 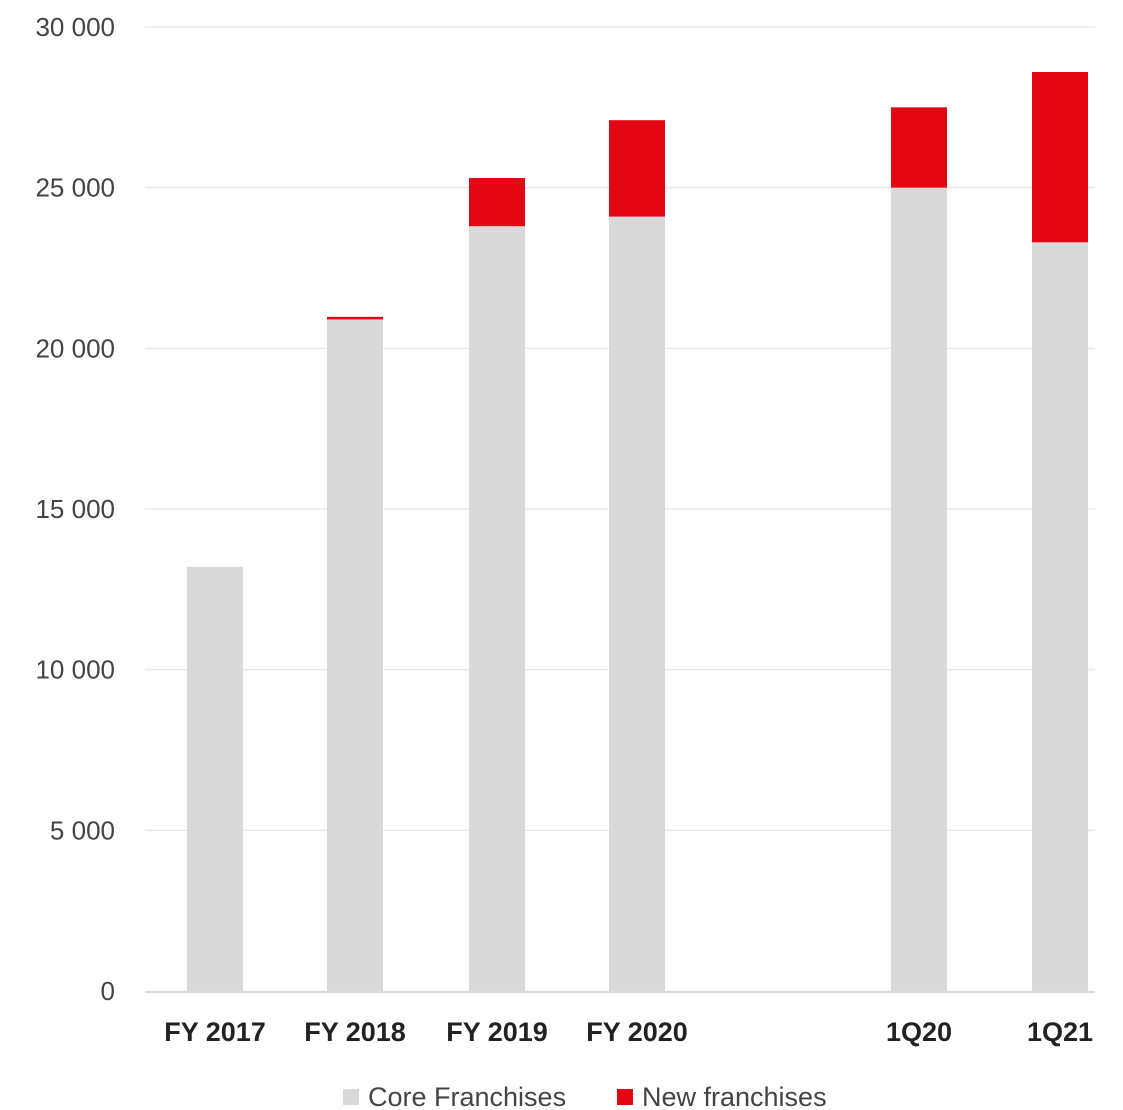 What do you see at coordinates (637, 1032) in the screenshot?
I see `x-category-label: FY 2020` at bounding box center [637, 1032].